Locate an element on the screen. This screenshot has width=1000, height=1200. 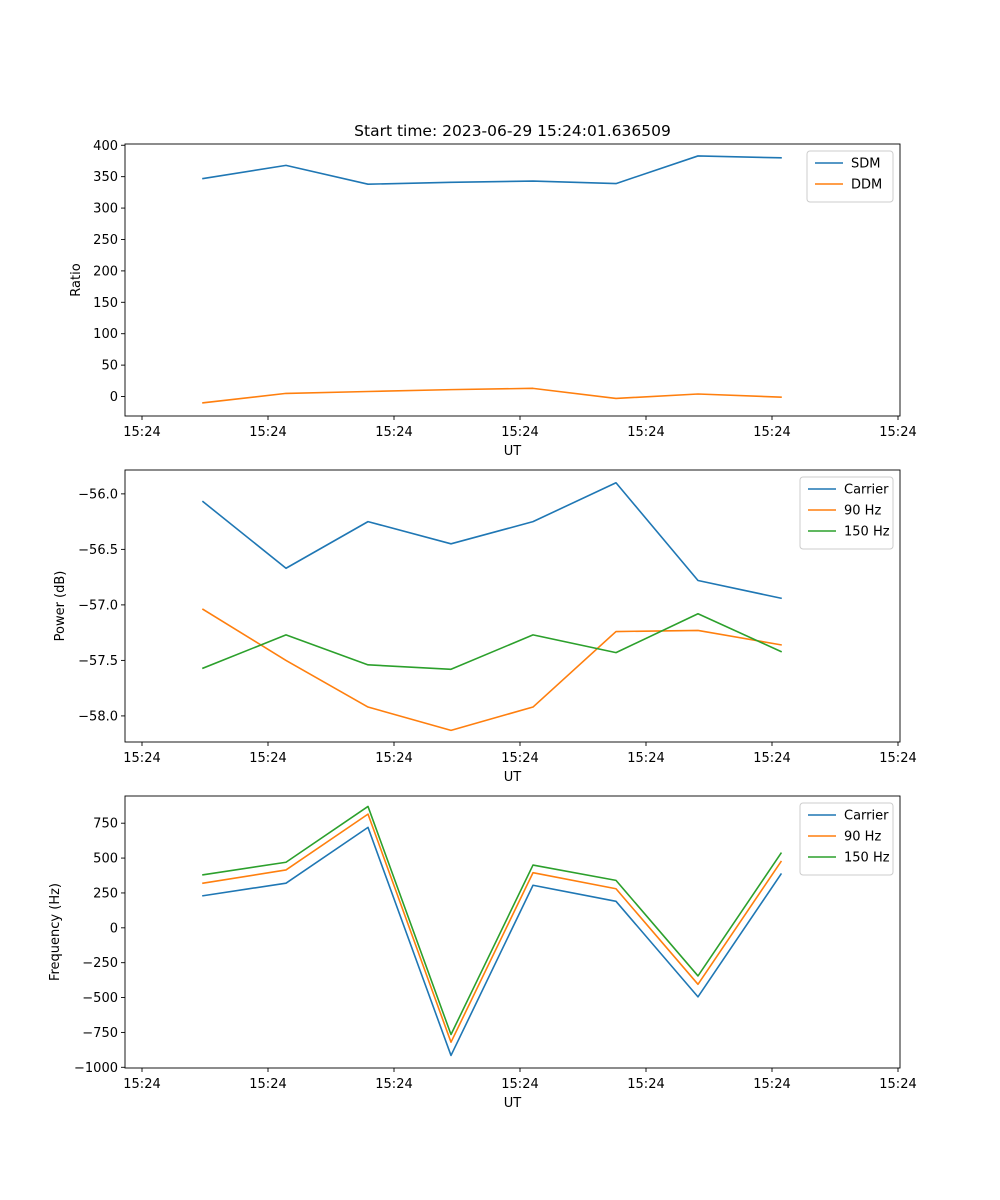
y-tick-label: 150 is located at coordinates (105, 303).